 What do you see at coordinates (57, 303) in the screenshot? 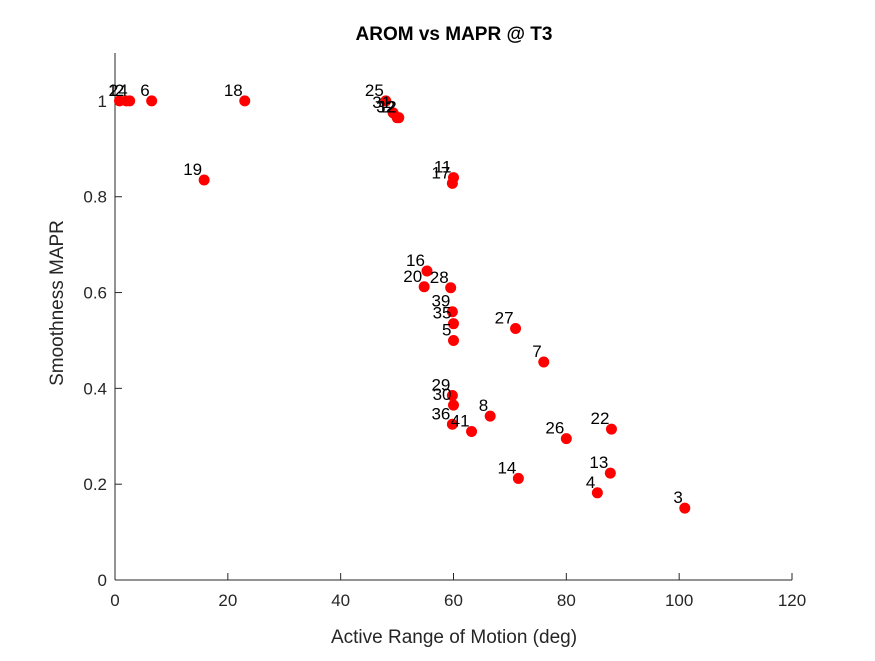
I see `y-axis-label: Smoothness MAPR` at bounding box center [57, 303].